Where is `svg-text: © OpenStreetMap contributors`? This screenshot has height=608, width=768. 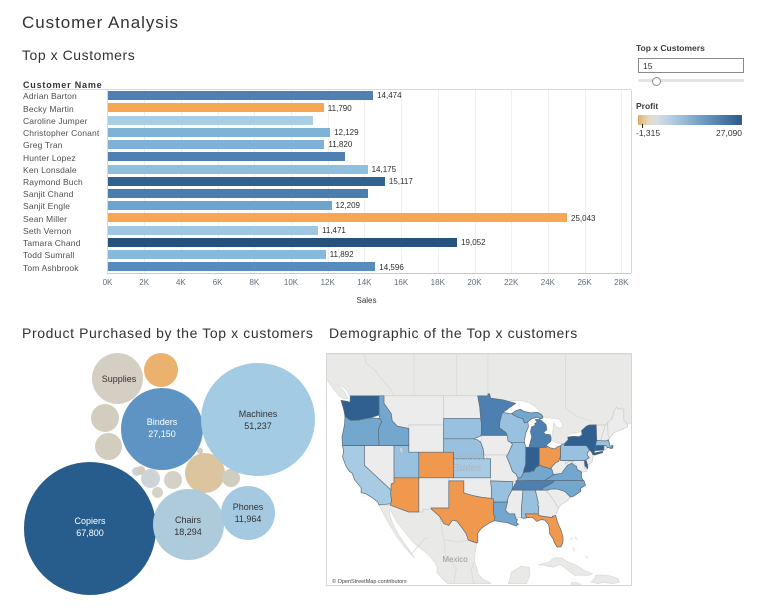 svg-text: © OpenStreetMap contributors is located at coordinates (369, 581).